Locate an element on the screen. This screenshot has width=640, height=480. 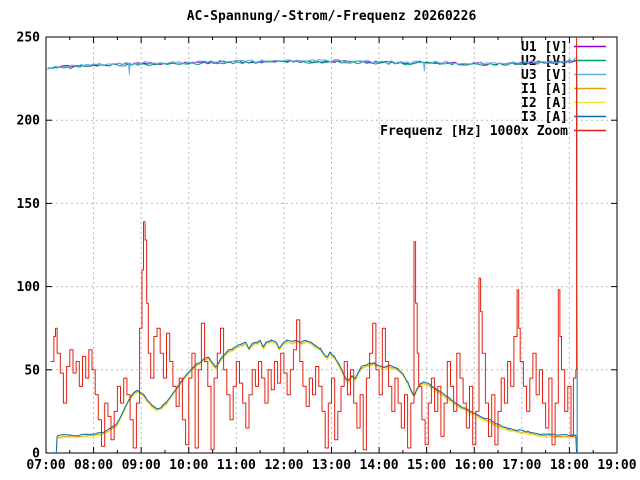
chart-title: AC-Spannung/-Strom/-Frequenz 20260226 is located at coordinates (331, 16).